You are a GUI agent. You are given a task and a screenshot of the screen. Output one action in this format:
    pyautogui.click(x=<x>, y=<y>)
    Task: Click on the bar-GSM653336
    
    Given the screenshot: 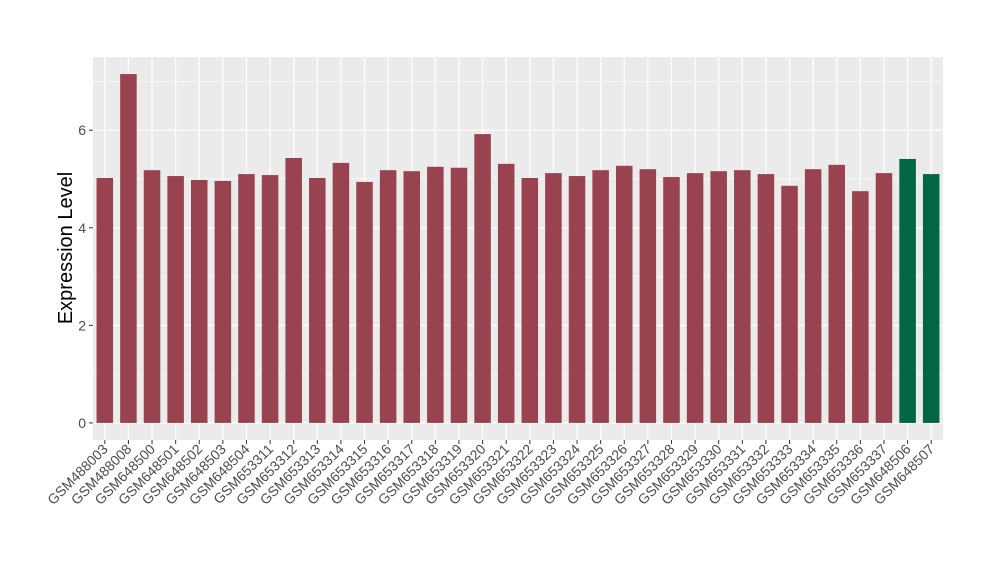 What is the action you would take?
    pyautogui.click(x=860, y=307)
    